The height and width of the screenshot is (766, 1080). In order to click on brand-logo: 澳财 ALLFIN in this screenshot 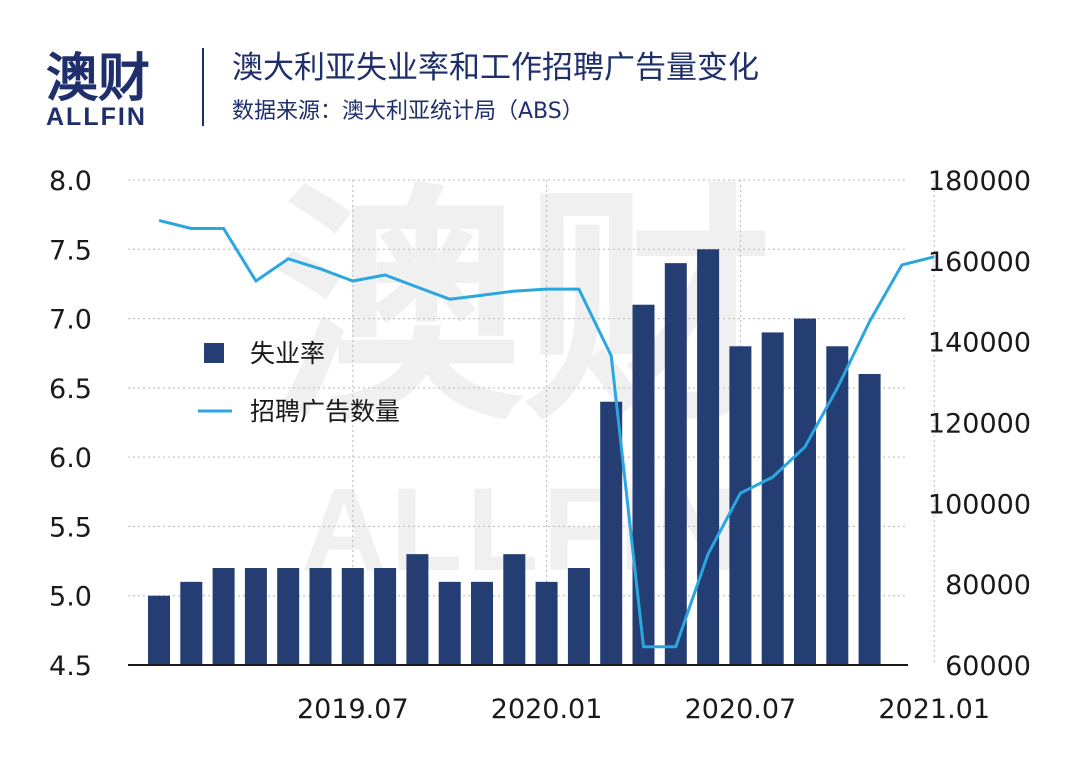, I will do `click(98, 90)`.